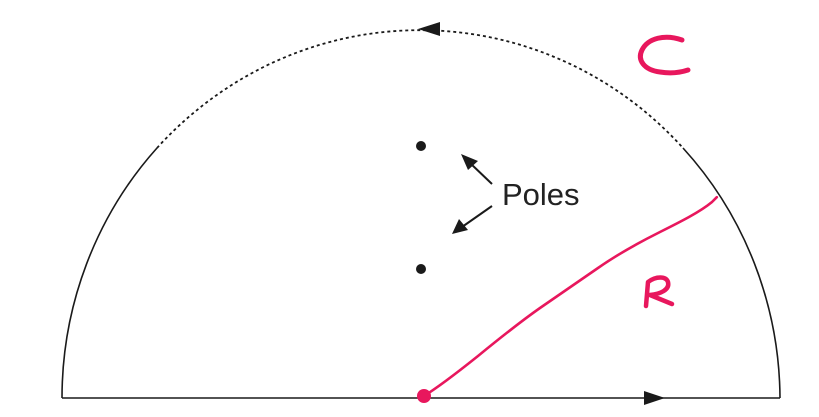  Describe the element at coordinates (481, 173) in the screenshot. I see `pointer-arrow-upper-shaft` at that location.